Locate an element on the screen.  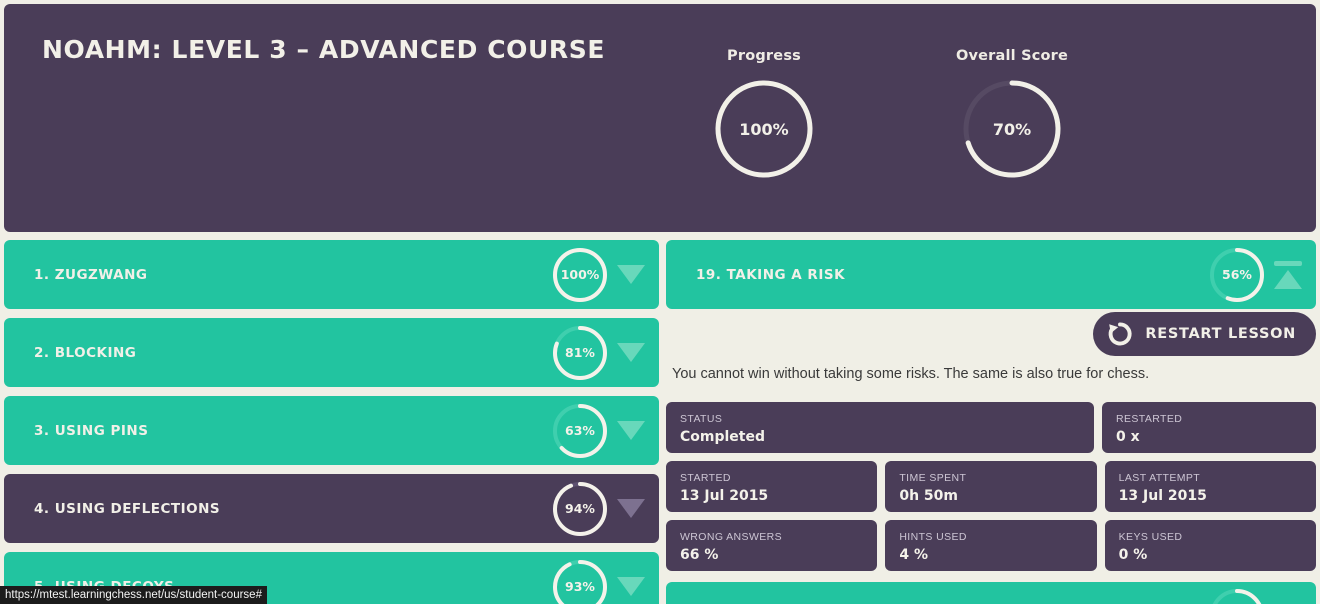
stat-cell: KEYS USED 0 % is located at coordinates (1210, 545).